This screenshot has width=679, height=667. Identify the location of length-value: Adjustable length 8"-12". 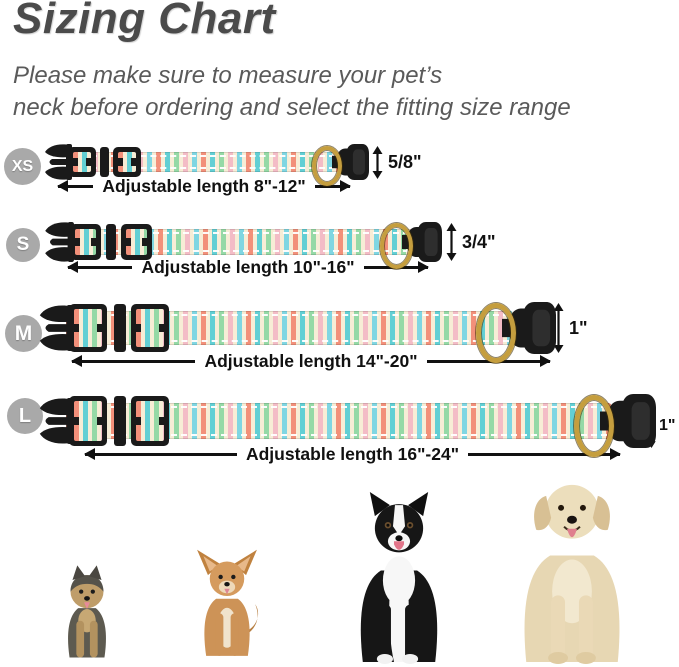
(204, 185).